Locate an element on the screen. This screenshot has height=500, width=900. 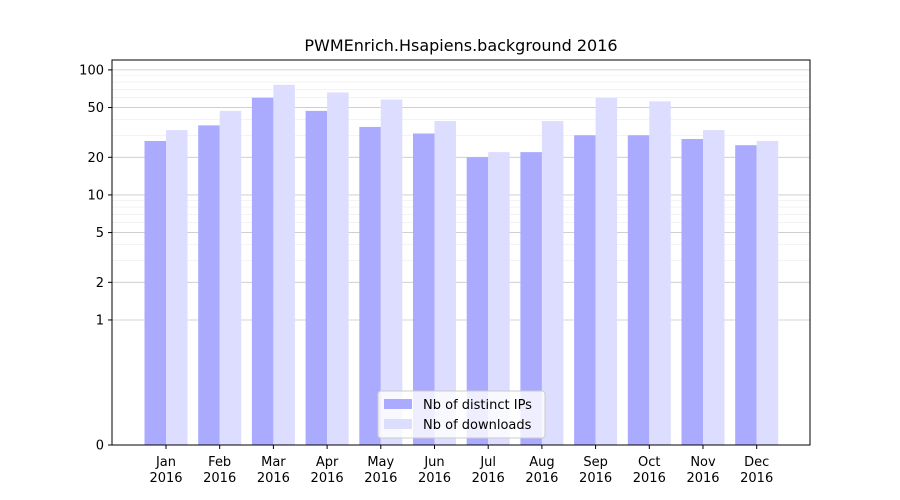
x-tick-label-month: Nov is located at coordinates (703, 462).